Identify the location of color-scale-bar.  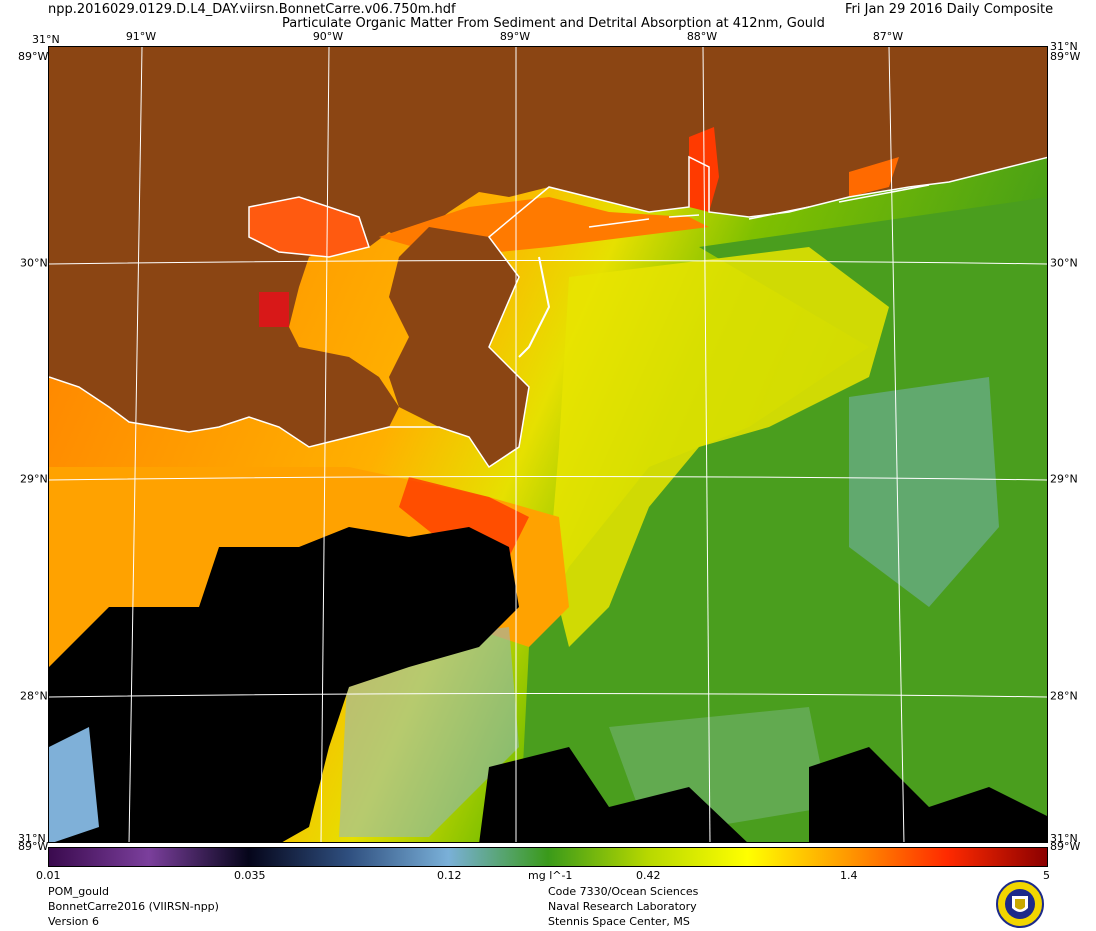
(548, 857).